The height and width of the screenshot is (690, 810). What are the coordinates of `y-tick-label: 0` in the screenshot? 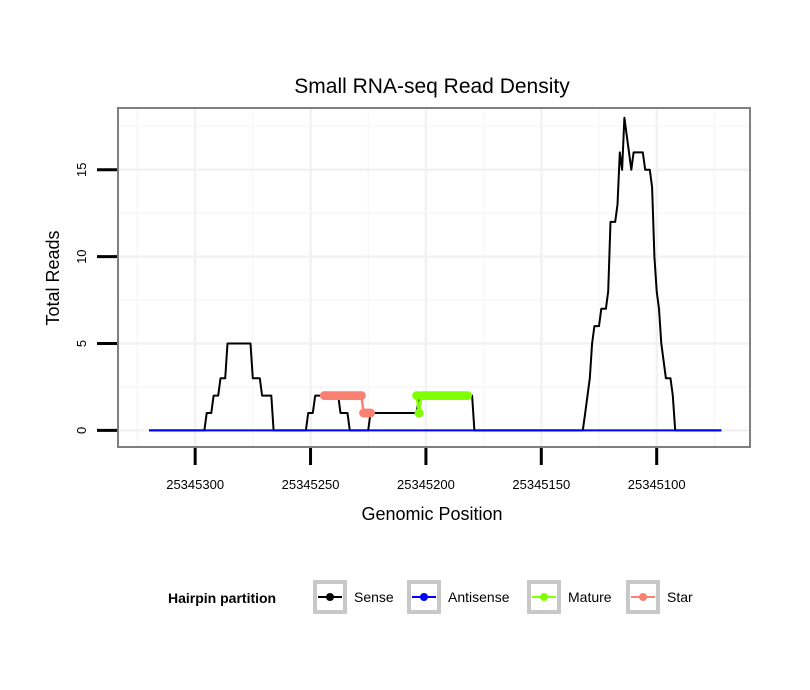 It's located at (81, 430).